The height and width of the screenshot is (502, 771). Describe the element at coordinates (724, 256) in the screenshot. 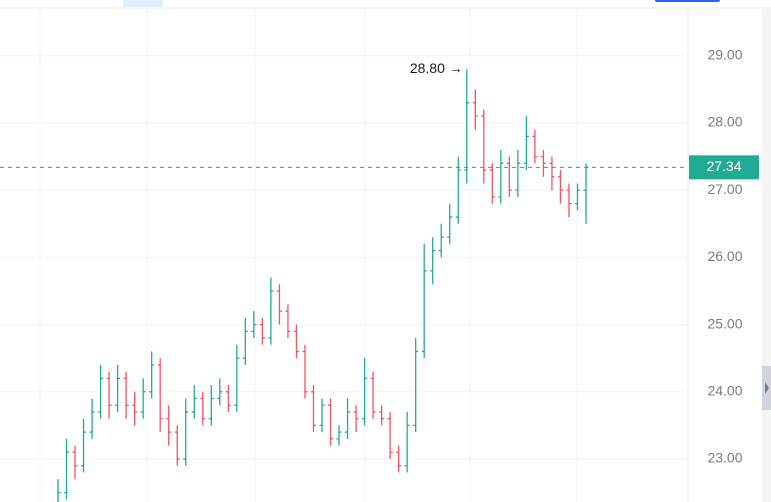

I see `y-tick-label: 26.00` at that location.